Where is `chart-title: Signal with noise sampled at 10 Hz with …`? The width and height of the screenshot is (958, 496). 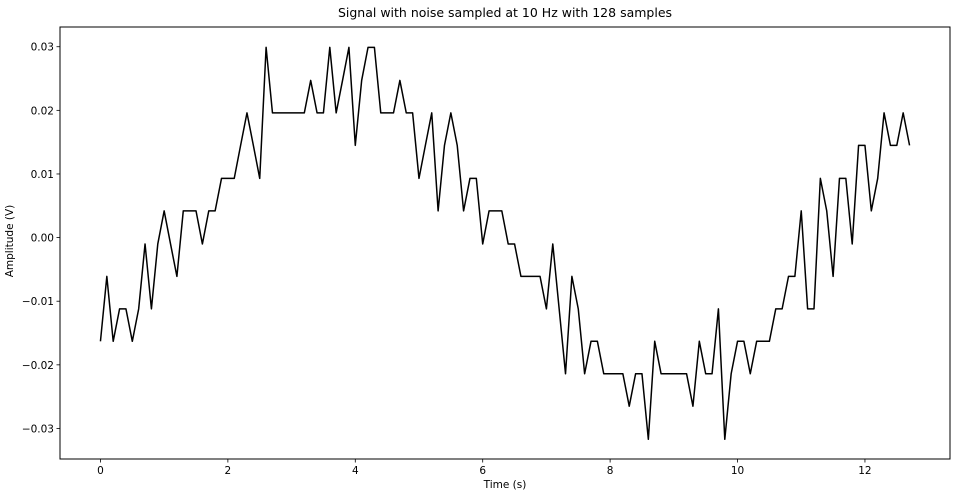
chart-title: Signal with noise sampled at 10 Hz with … is located at coordinates (505, 12).